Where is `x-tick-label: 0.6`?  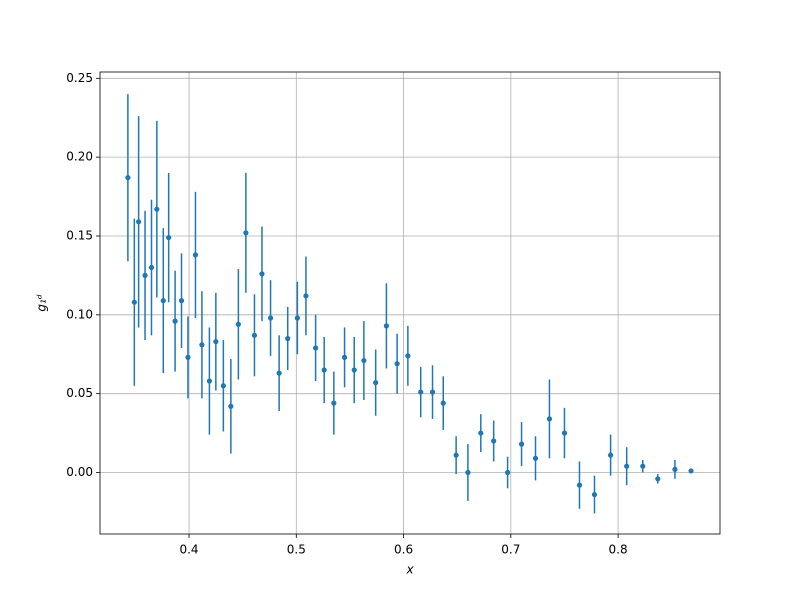 x-tick-label: 0.6 is located at coordinates (403, 550).